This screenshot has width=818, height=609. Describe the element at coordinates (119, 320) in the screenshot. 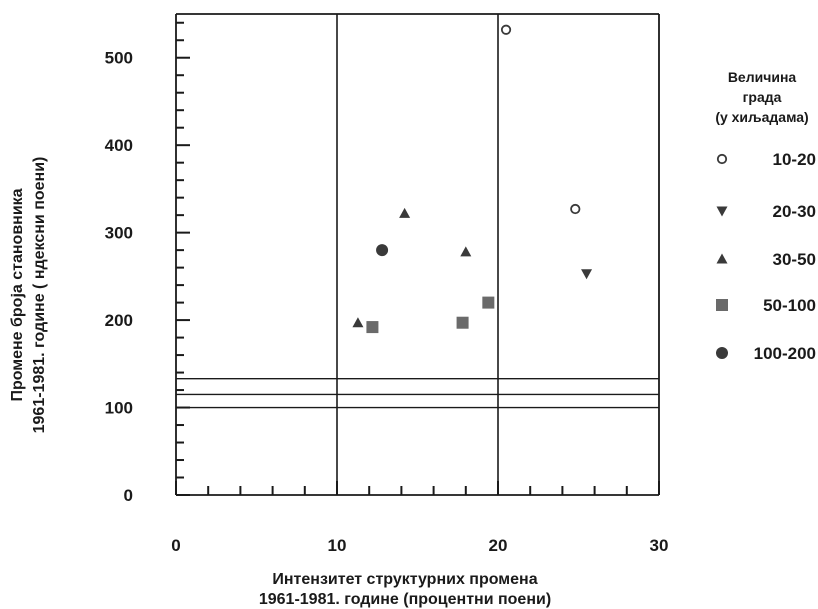

I see `y-tick-label: 200` at that location.